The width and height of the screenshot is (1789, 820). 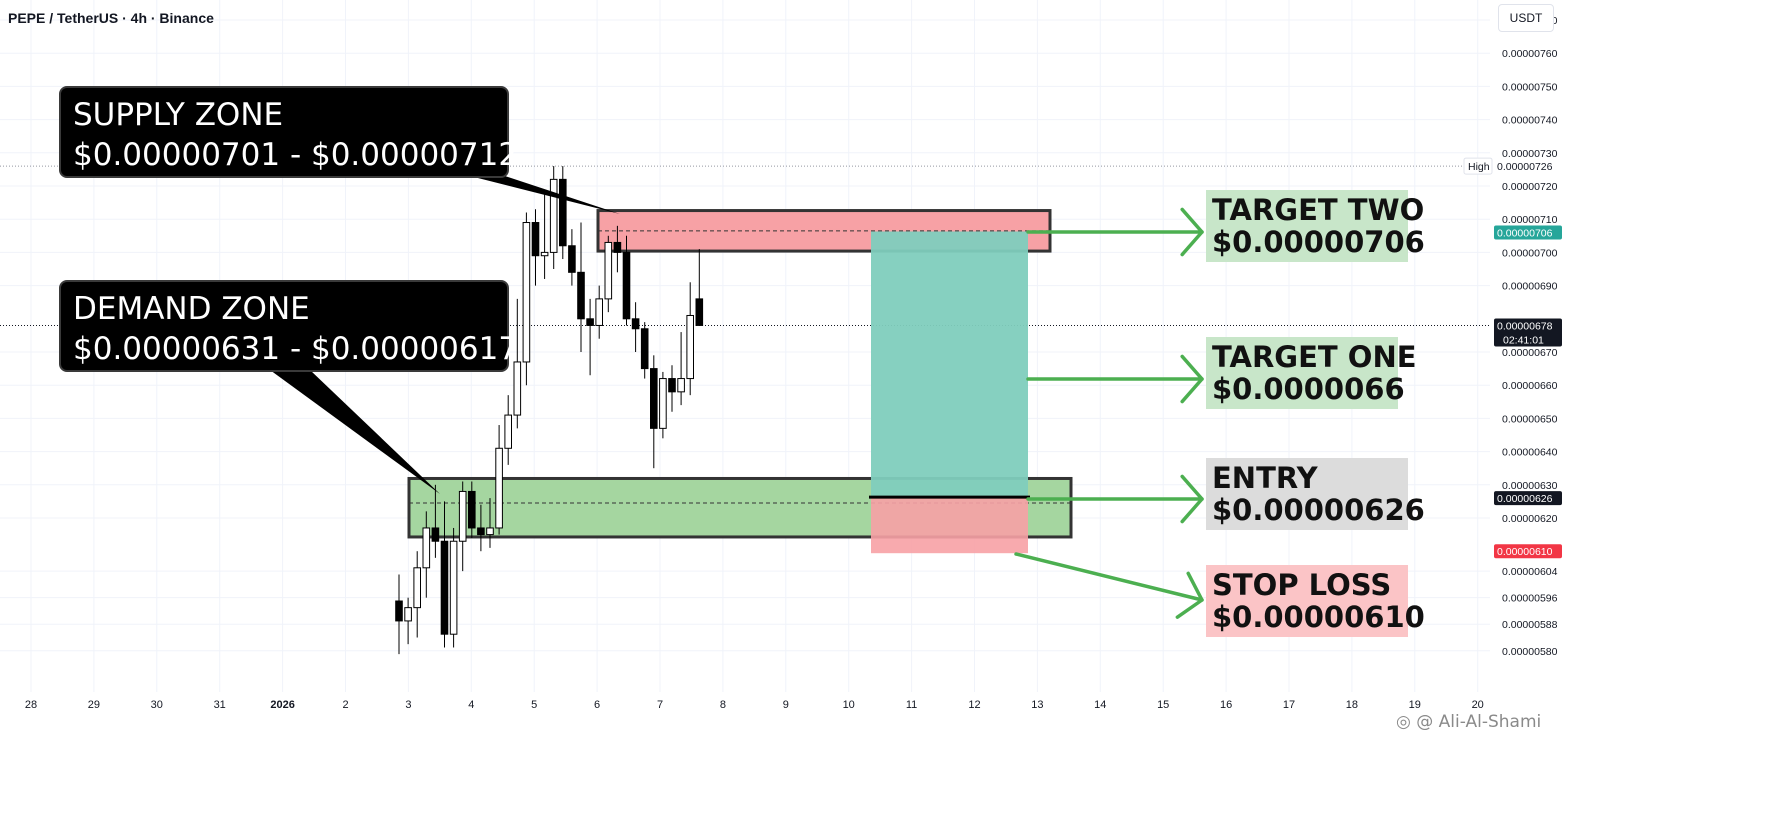 What do you see at coordinates (1525, 233) in the screenshot?
I see `price-badge-value: 0.00000706` at bounding box center [1525, 233].